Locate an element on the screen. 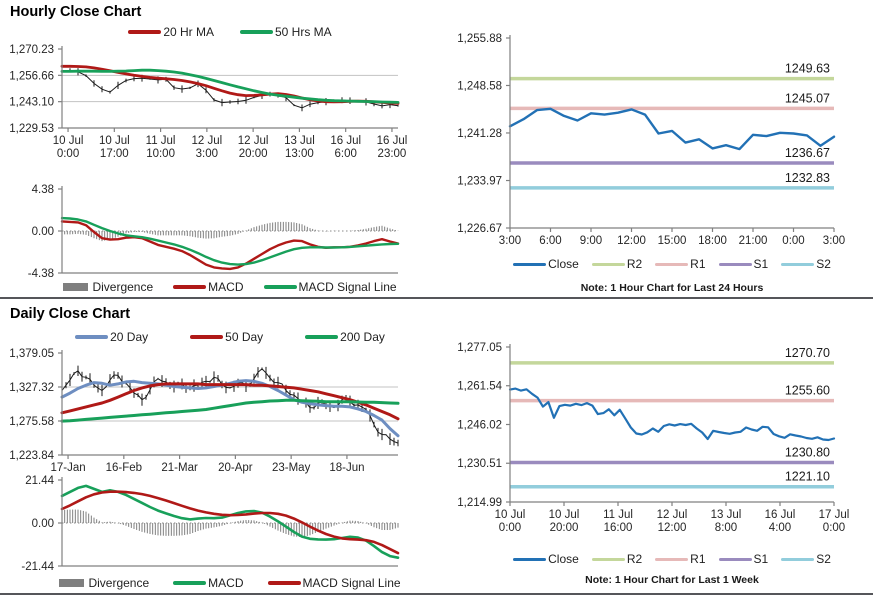 The width and height of the screenshot is (873, 601). legend-label: 50 Hrs MA is located at coordinates (303, 32).